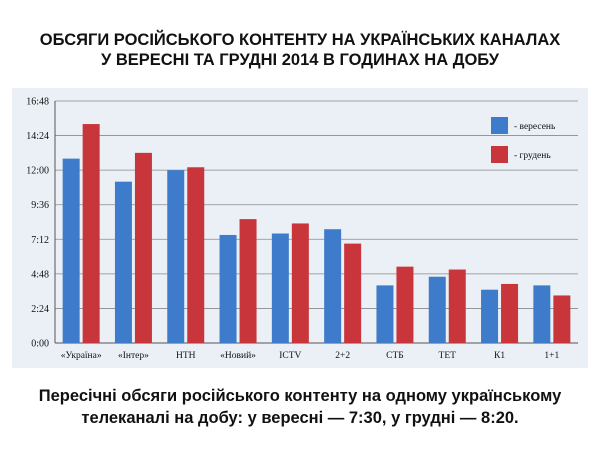  What do you see at coordinates (40, 344) in the screenshot?
I see `y-tick-label: 0:00` at bounding box center [40, 344].